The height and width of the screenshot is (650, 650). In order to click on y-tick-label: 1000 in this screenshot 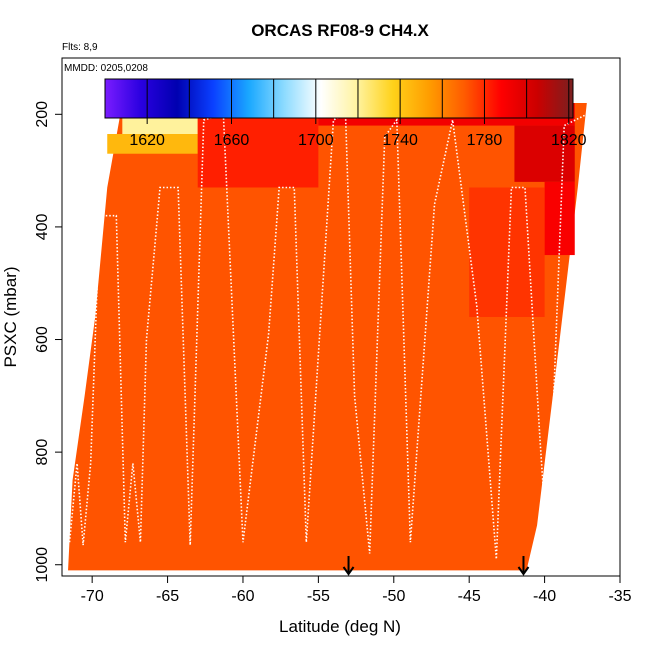, I will do `click(42, 565)`.